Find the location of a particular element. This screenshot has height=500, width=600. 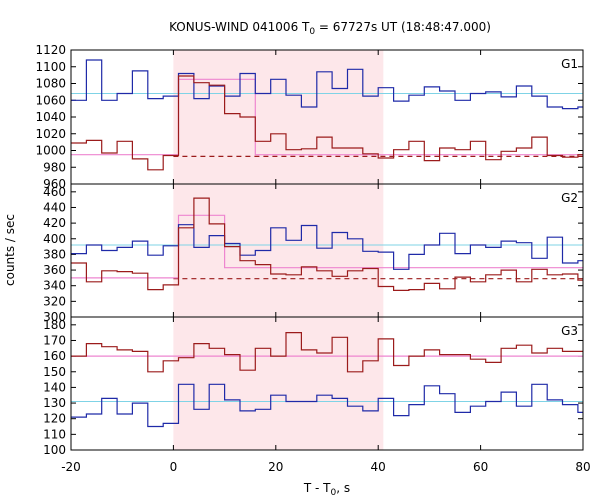

y-axis-label: counts / sec is located at coordinates (10, 250).